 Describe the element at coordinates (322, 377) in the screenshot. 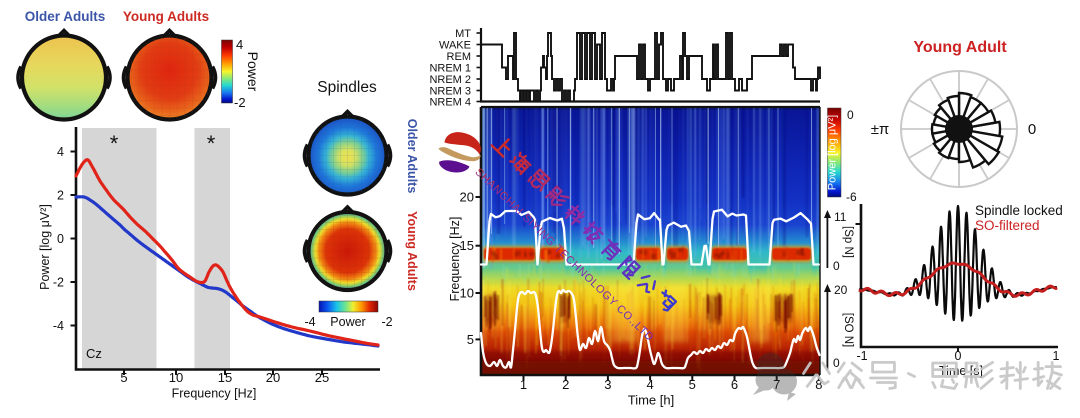

I see `svg-text: 25` at that location.